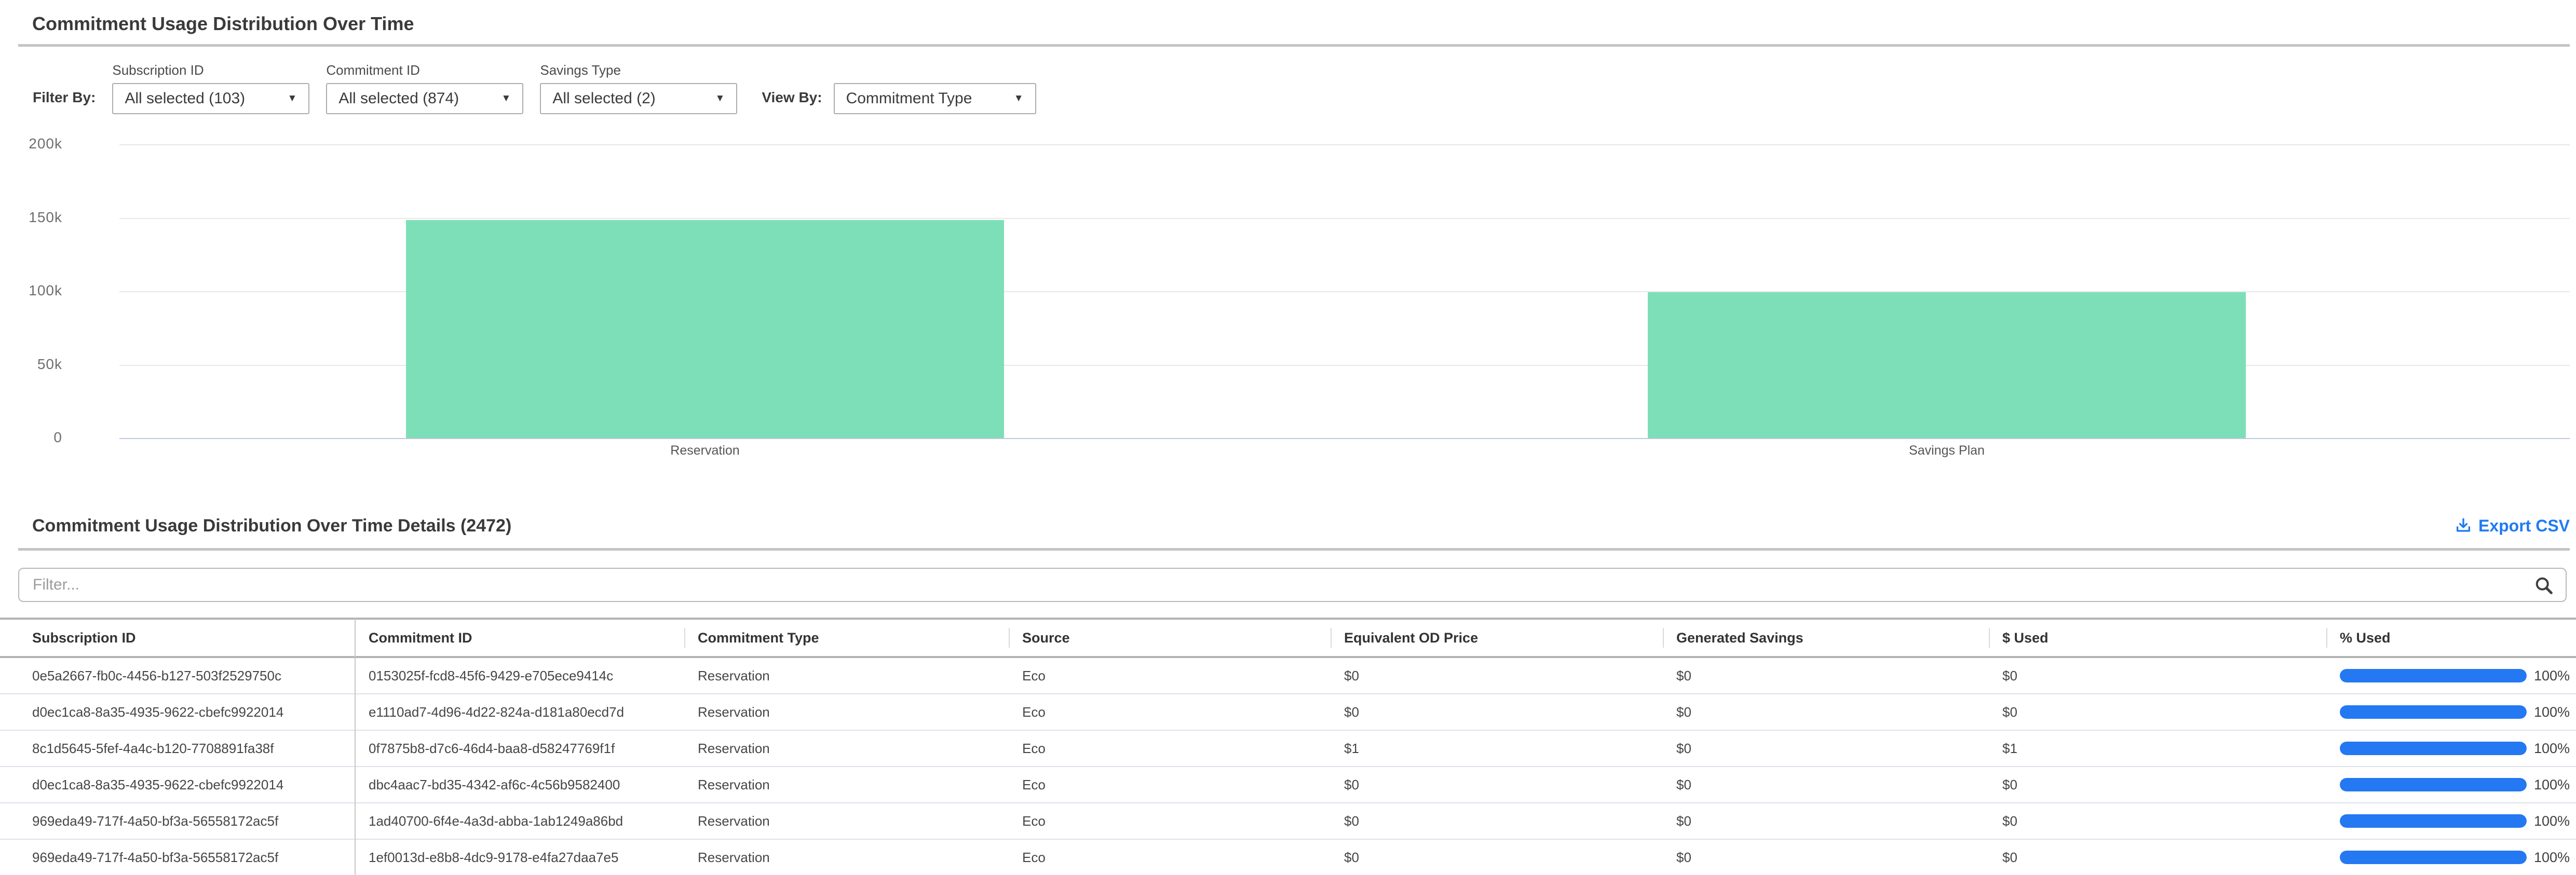 The height and width of the screenshot is (875, 2576). What do you see at coordinates (2157, 638) in the screenshot?
I see `header-dollar-used: $ Used` at bounding box center [2157, 638].